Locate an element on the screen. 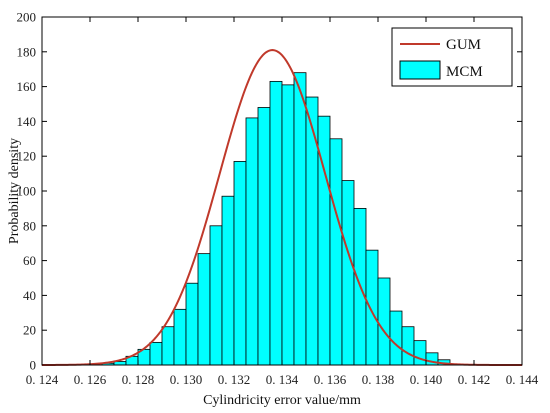 Image resolution: width=550 pixels, height=413 pixels. y-tick-label: 60 is located at coordinates (29, 260).